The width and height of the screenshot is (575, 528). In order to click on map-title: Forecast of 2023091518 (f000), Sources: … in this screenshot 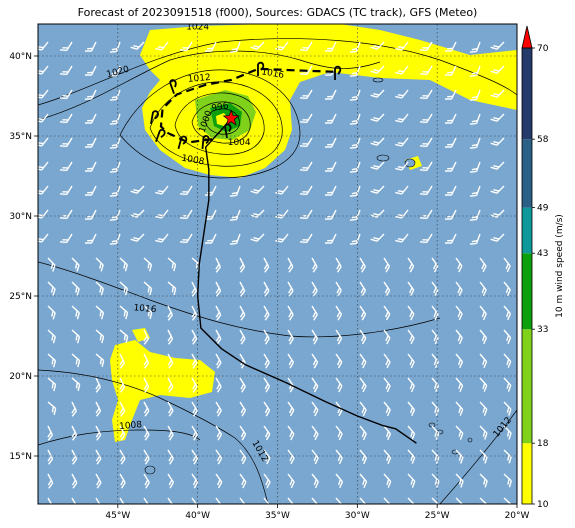, I will do `click(277, 12)`.